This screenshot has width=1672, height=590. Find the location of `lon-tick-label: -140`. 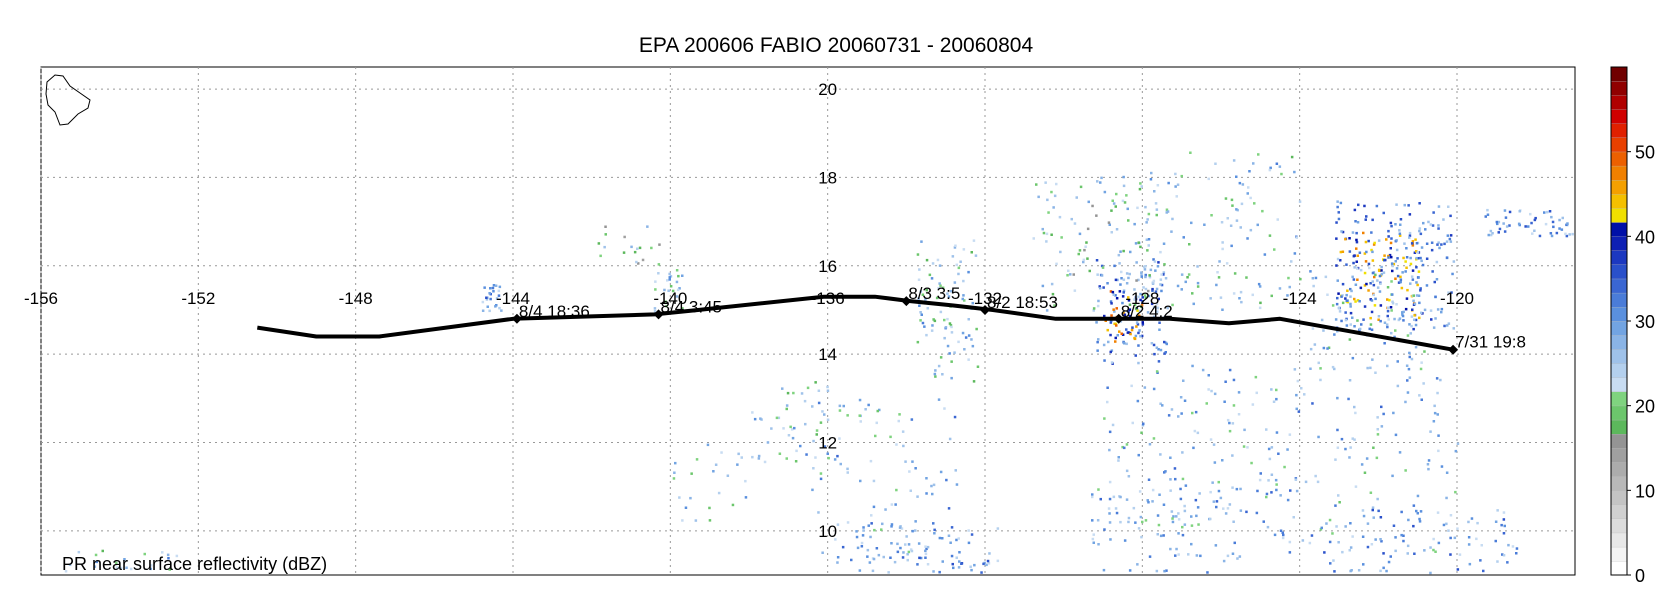

lon-tick-label: -140 is located at coordinates (670, 298).